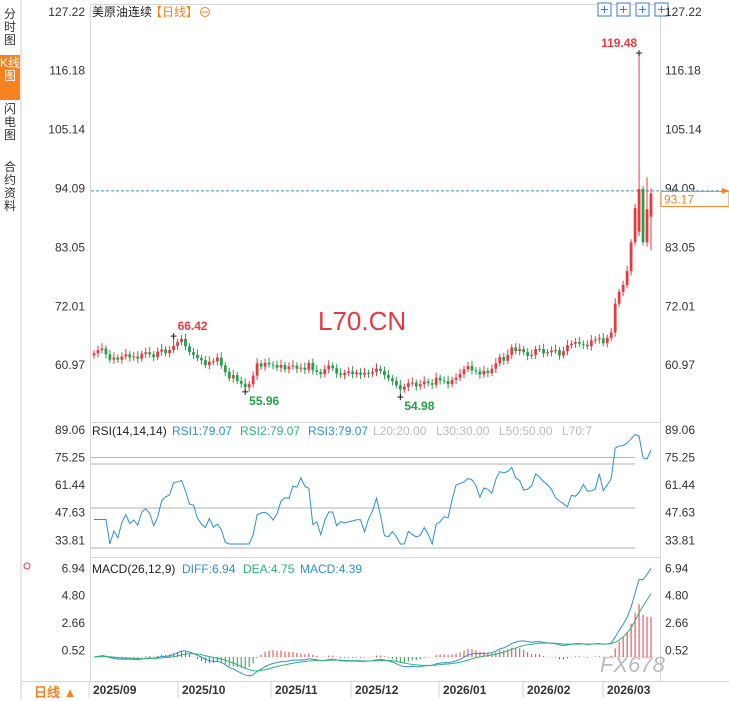 This screenshot has height=701, width=729. I want to click on side-tab-1: K线图, so click(10, 77).